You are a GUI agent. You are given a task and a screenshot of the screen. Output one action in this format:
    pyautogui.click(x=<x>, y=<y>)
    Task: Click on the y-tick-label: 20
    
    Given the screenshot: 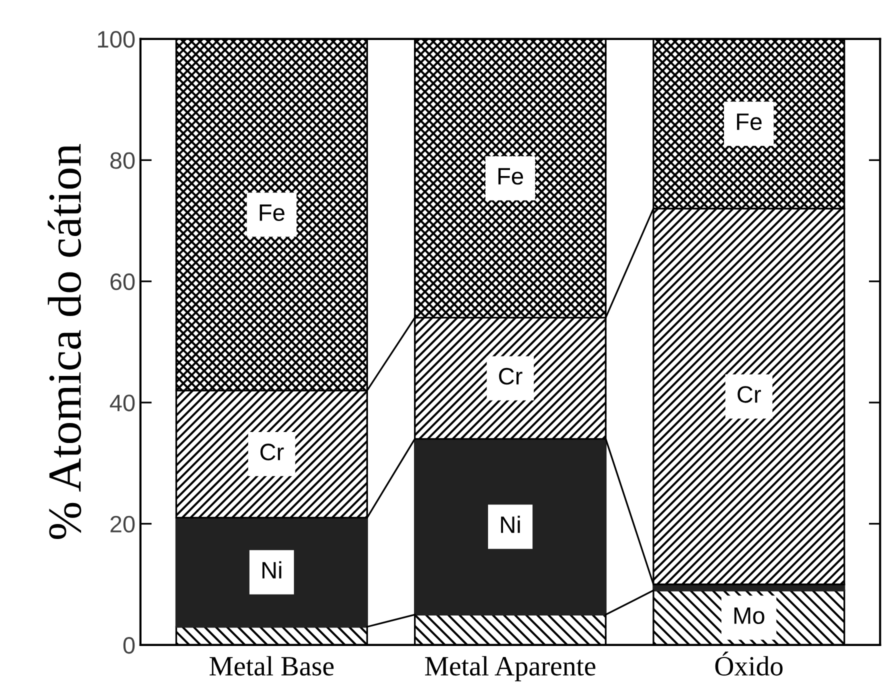 What is the action you would take?
    pyautogui.click(x=122, y=524)
    